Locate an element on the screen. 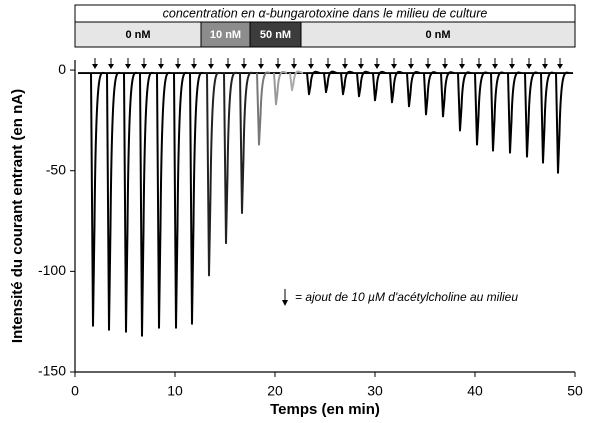 Image resolution: width=597 pixels, height=423 pixels. x-axis-label: Temps (en min) is located at coordinates (325, 409).